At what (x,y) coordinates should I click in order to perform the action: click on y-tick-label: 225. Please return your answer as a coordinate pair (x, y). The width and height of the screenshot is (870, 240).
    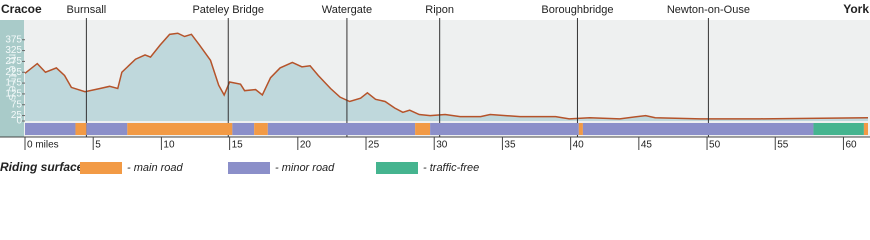
    Looking at the image, I should click on (13, 72).